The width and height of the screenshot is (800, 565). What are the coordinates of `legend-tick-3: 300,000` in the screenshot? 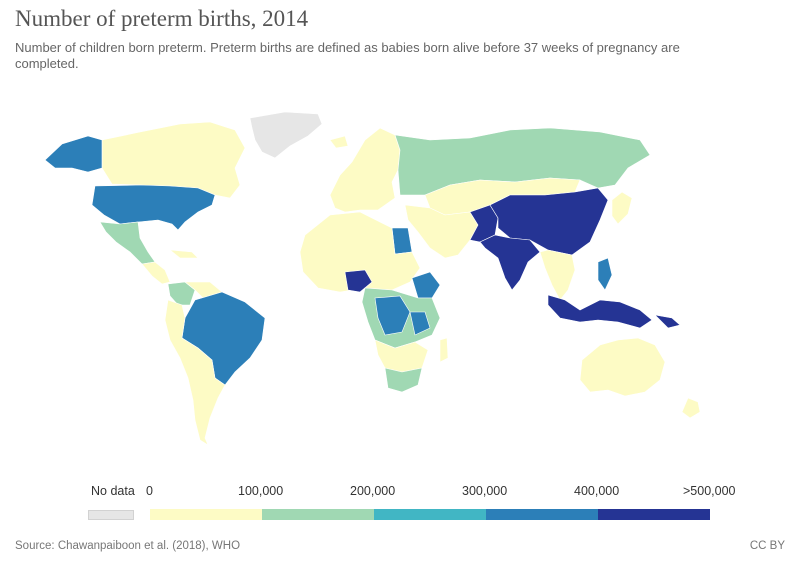 It's located at (485, 491).